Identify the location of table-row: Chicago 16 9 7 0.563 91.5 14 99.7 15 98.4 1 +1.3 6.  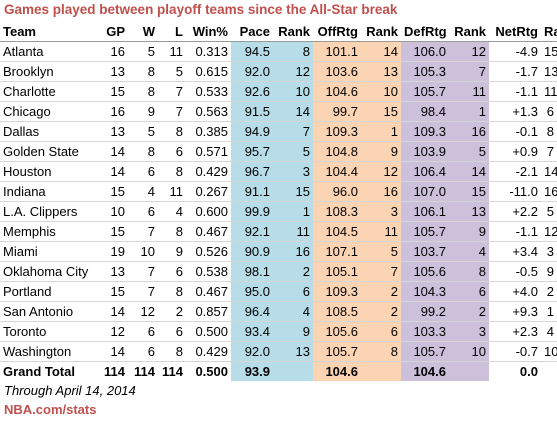
(278, 111).